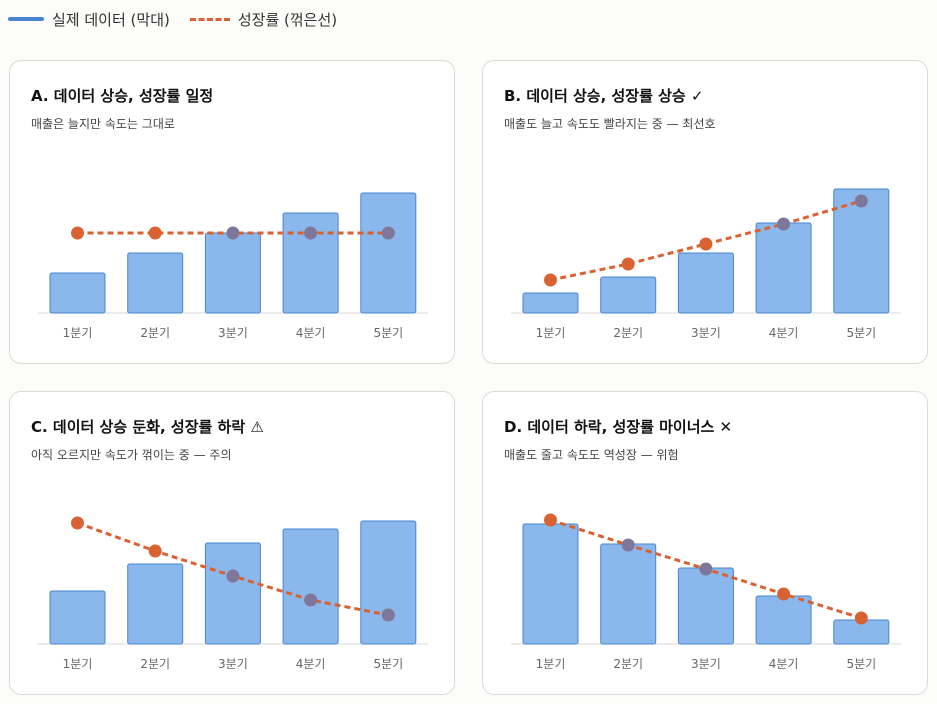 The image size is (937, 704). I want to click on panel-subtitle: 매출은 늘지만 속도는 그대로, so click(103, 124).